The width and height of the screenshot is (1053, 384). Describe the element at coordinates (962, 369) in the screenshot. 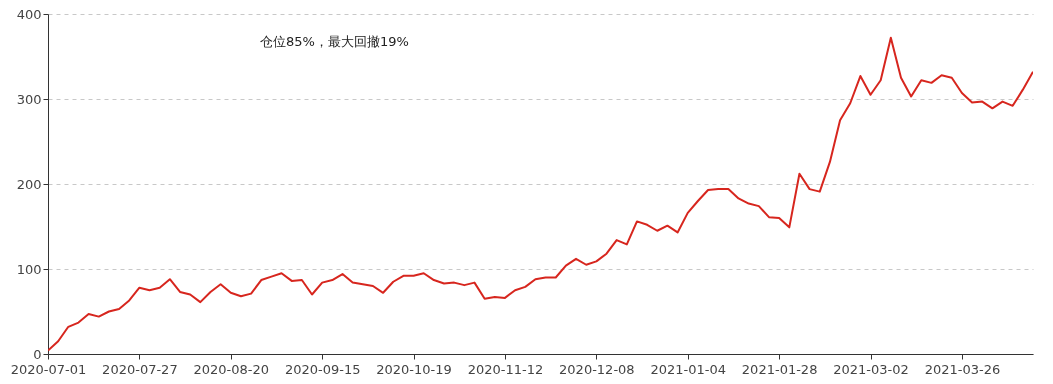

I see `x-tick-label: 2021-03-26` at that location.